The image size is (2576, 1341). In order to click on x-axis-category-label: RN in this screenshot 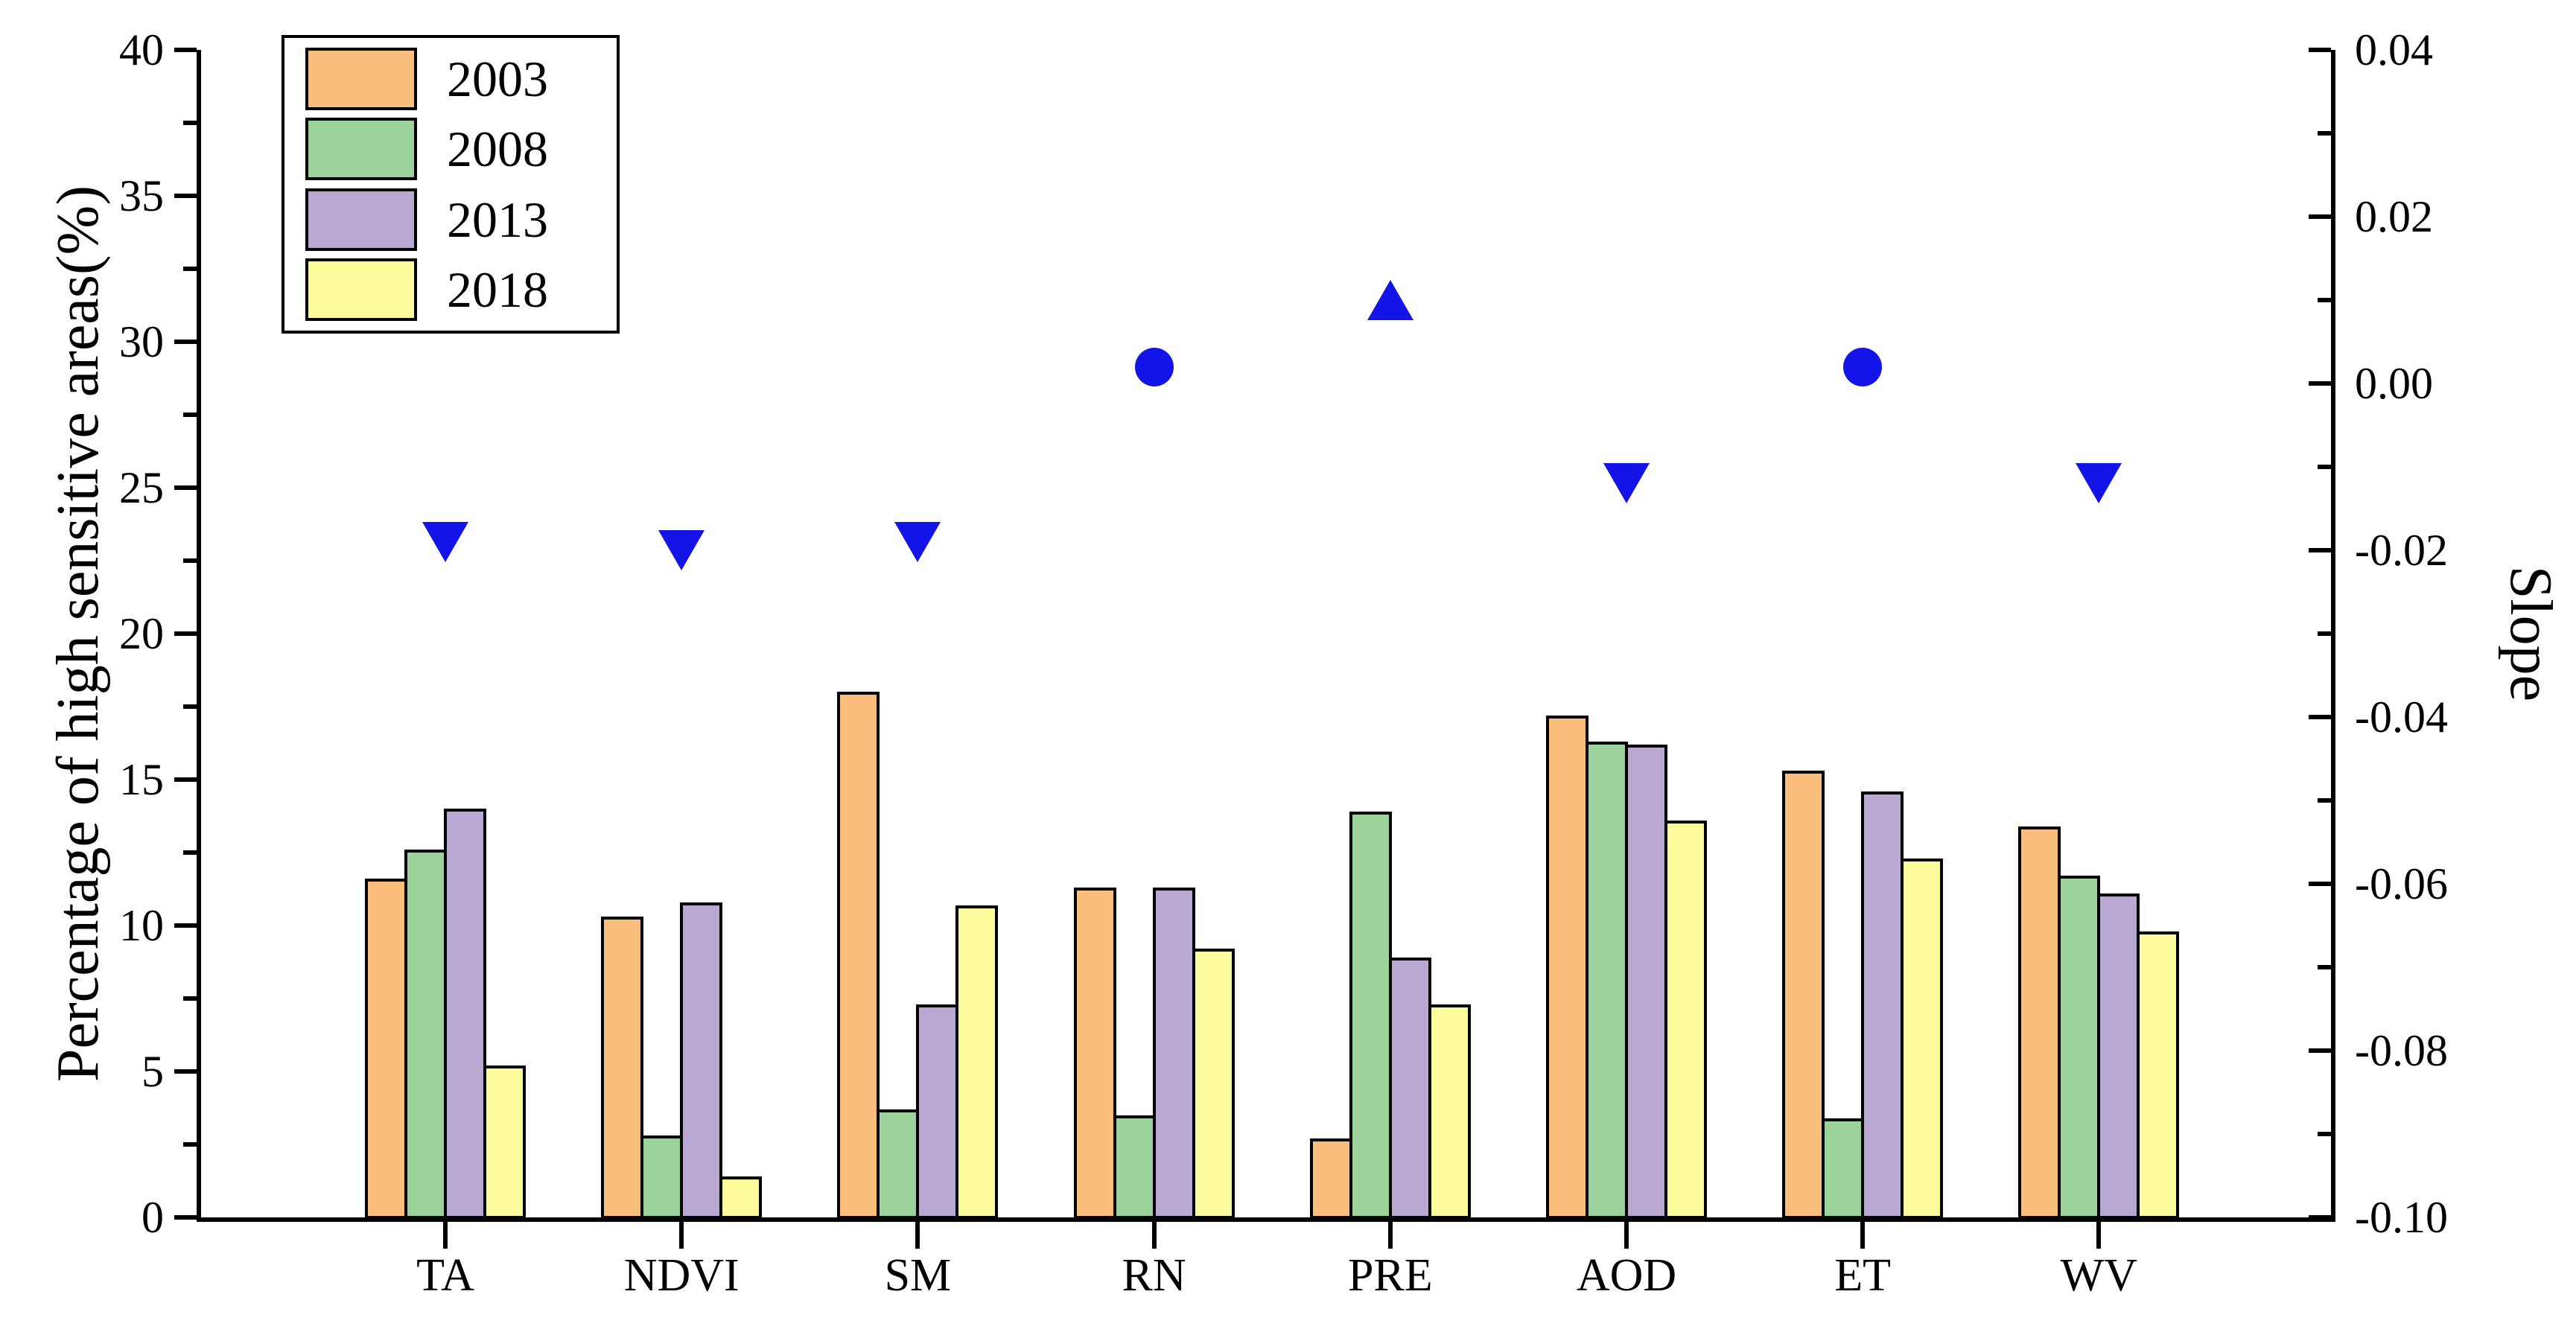, I will do `click(1154, 1275)`.